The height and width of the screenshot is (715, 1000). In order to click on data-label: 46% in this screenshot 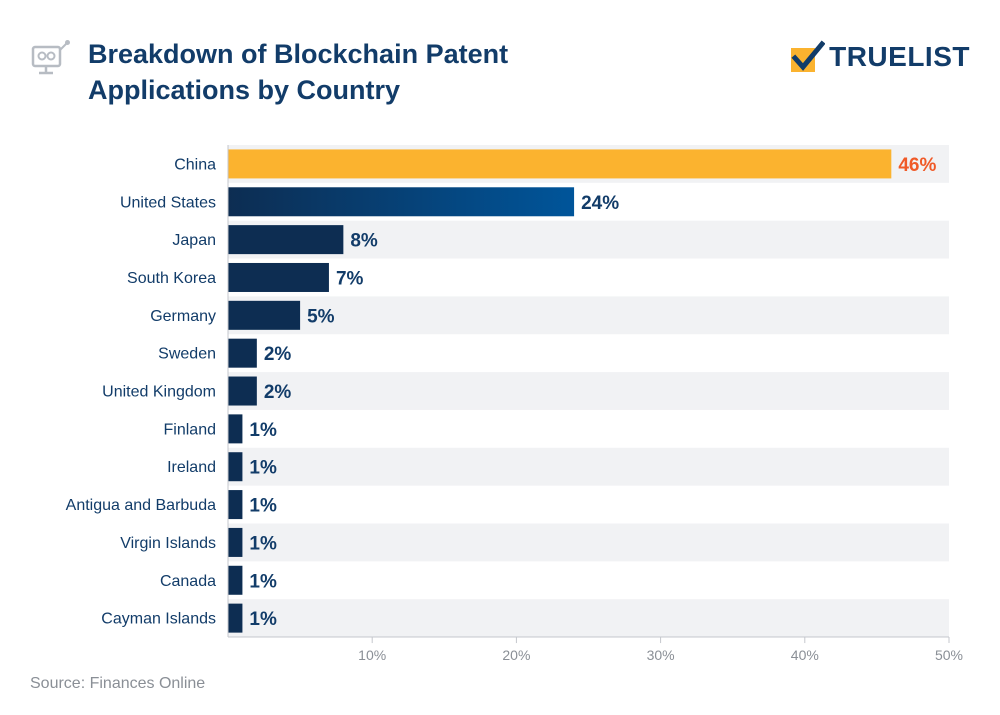, I will do `click(917, 165)`.